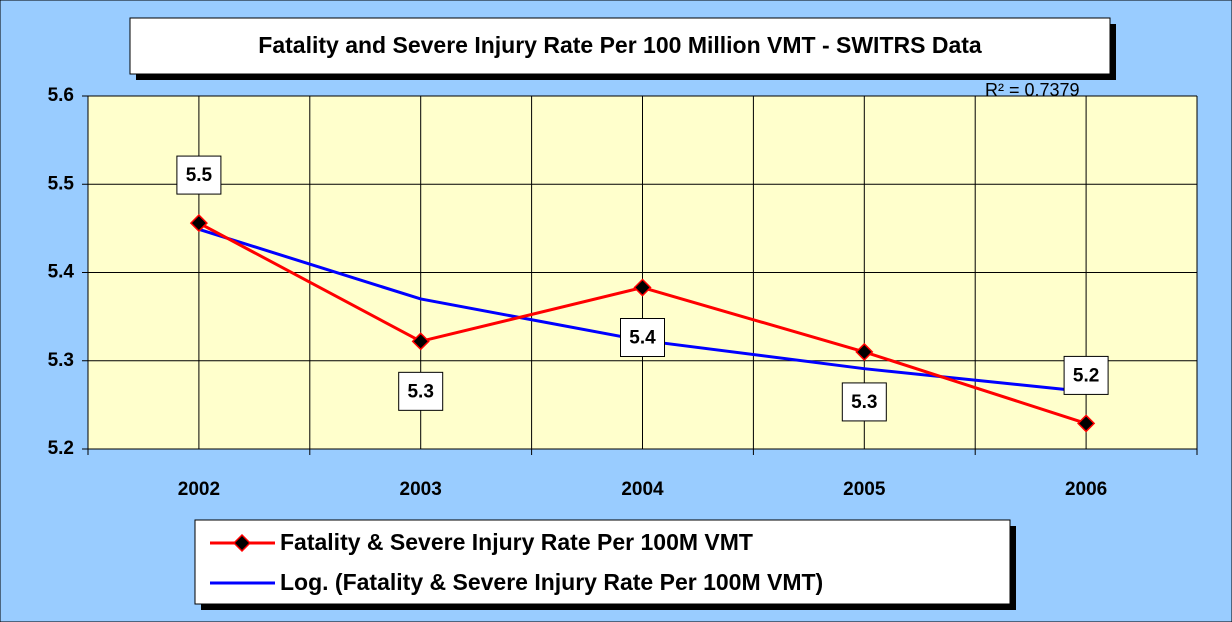 This screenshot has width=1232, height=622. What do you see at coordinates (61, 183) in the screenshot?
I see `y-tick-label: 5.5` at bounding box center [61, 183].